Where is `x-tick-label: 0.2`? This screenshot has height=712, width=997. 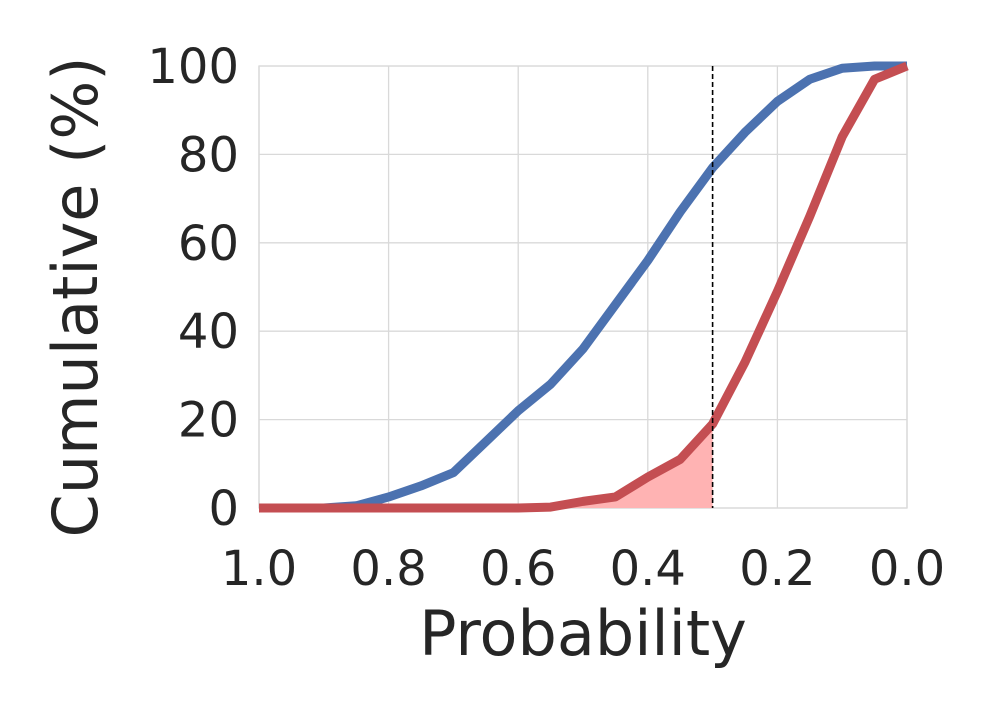
x-tick-label: 0.2 is located at coordinates (777, 569).